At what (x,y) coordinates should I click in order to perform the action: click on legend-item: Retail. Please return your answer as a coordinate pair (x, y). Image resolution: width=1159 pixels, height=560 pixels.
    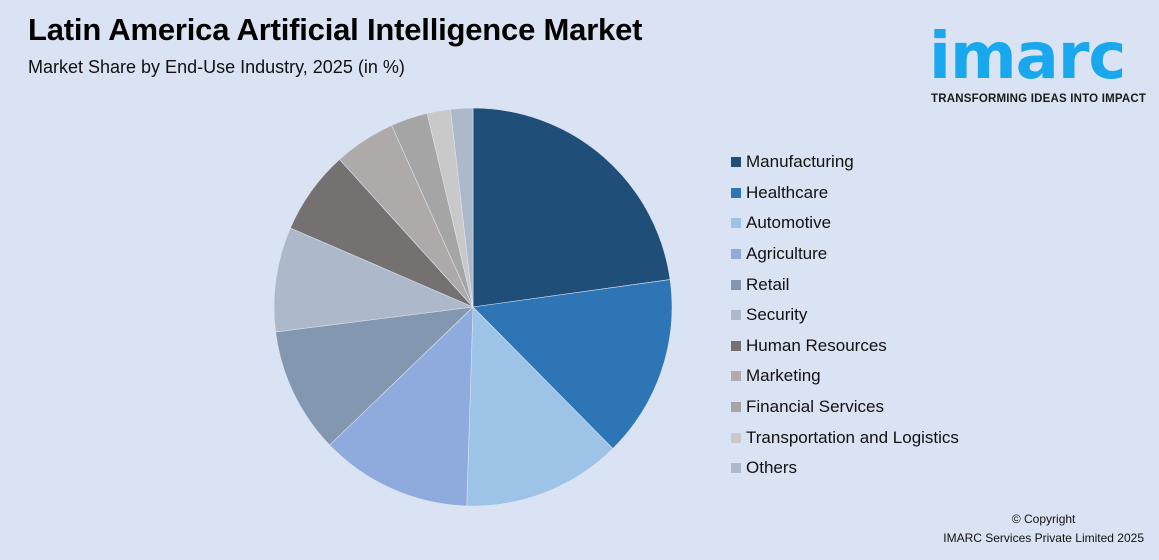
    Looking at the image, I should click on (845, 284).